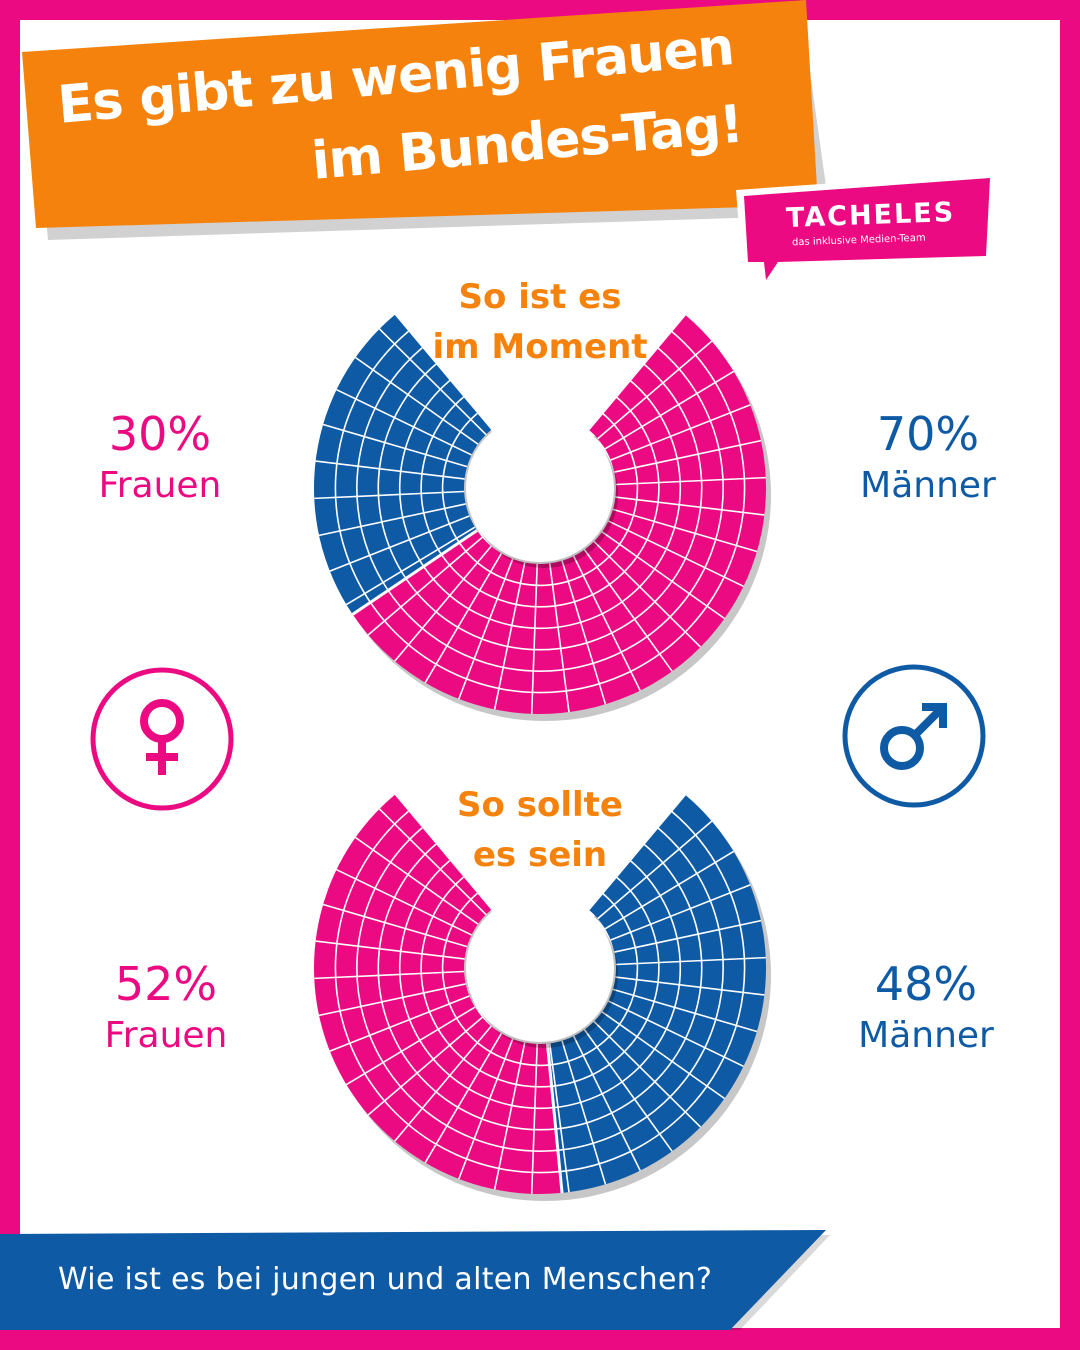  I want to click on title-banner, so click(415, 130).